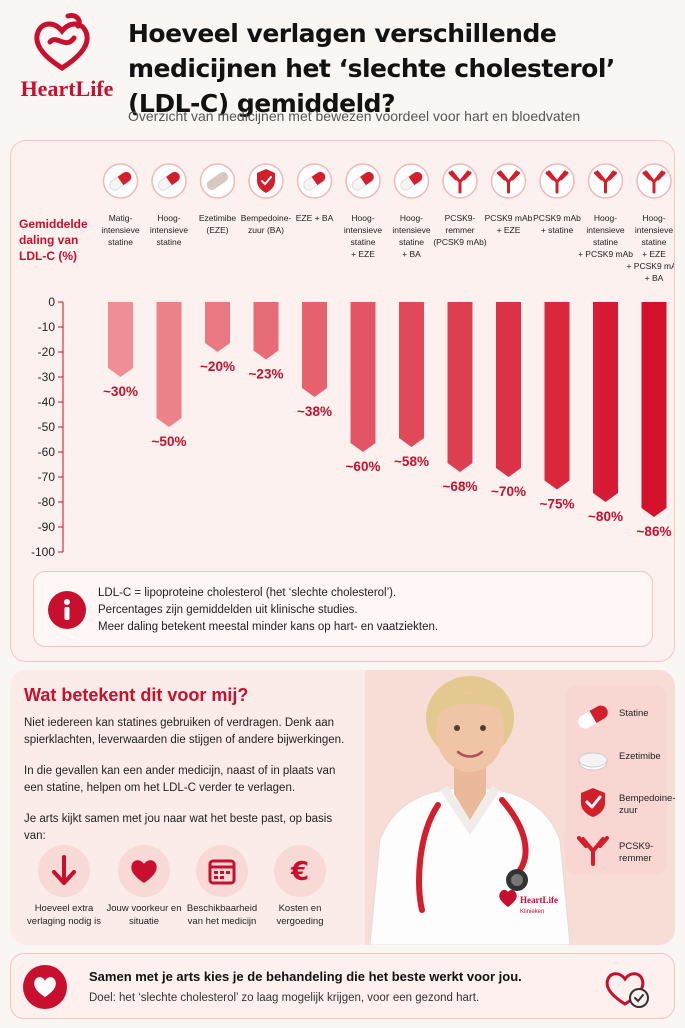  What do you see at coordinates (605, 254) in the screenshot?
I see `category-label: + PCSK9 mAb` at bounding box center [605, 254].